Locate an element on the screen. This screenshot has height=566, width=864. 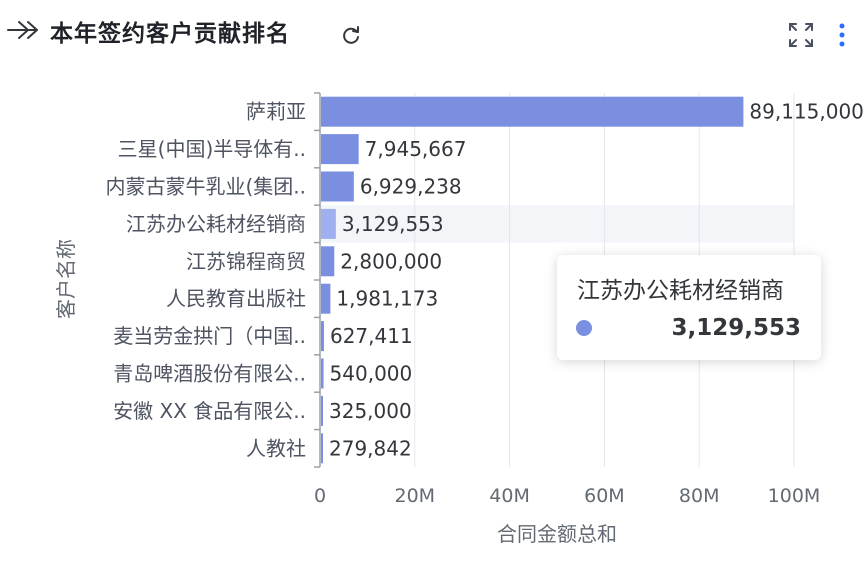
chart-header: 本年签约客户贡献排名 is located at coordinates (432, 31).